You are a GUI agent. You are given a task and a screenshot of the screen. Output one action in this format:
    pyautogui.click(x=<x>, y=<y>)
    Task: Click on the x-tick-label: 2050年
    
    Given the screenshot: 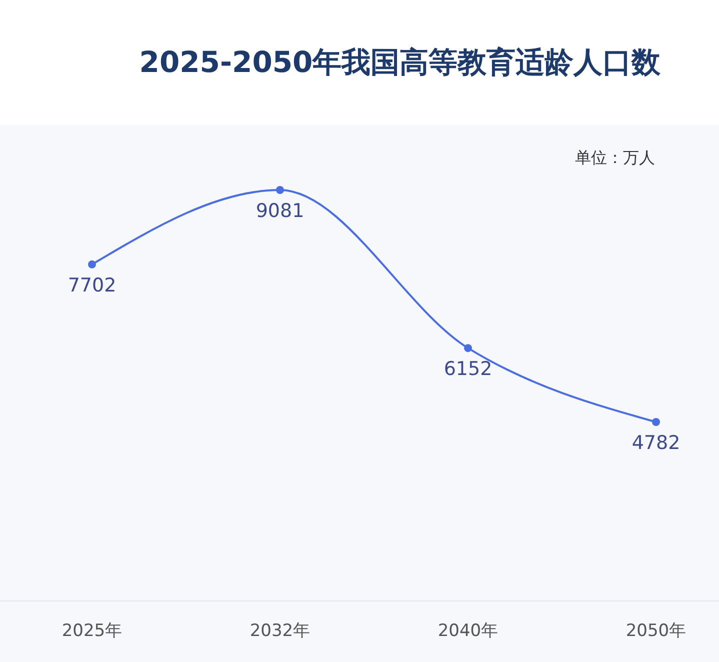 What is the action you would take?
    pyautogui.click(x=656, y=631)
    